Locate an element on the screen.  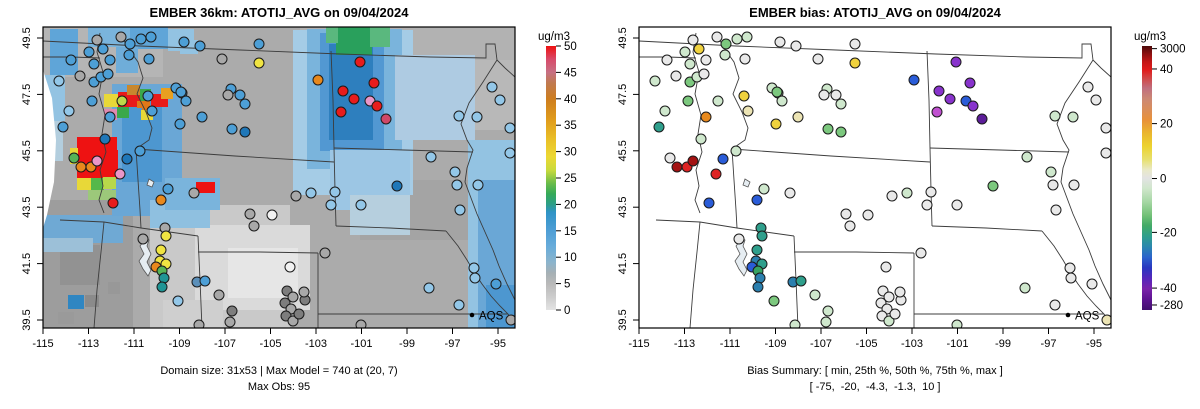
y-tick-label: 47.5 is located at coordinates (623, 94).